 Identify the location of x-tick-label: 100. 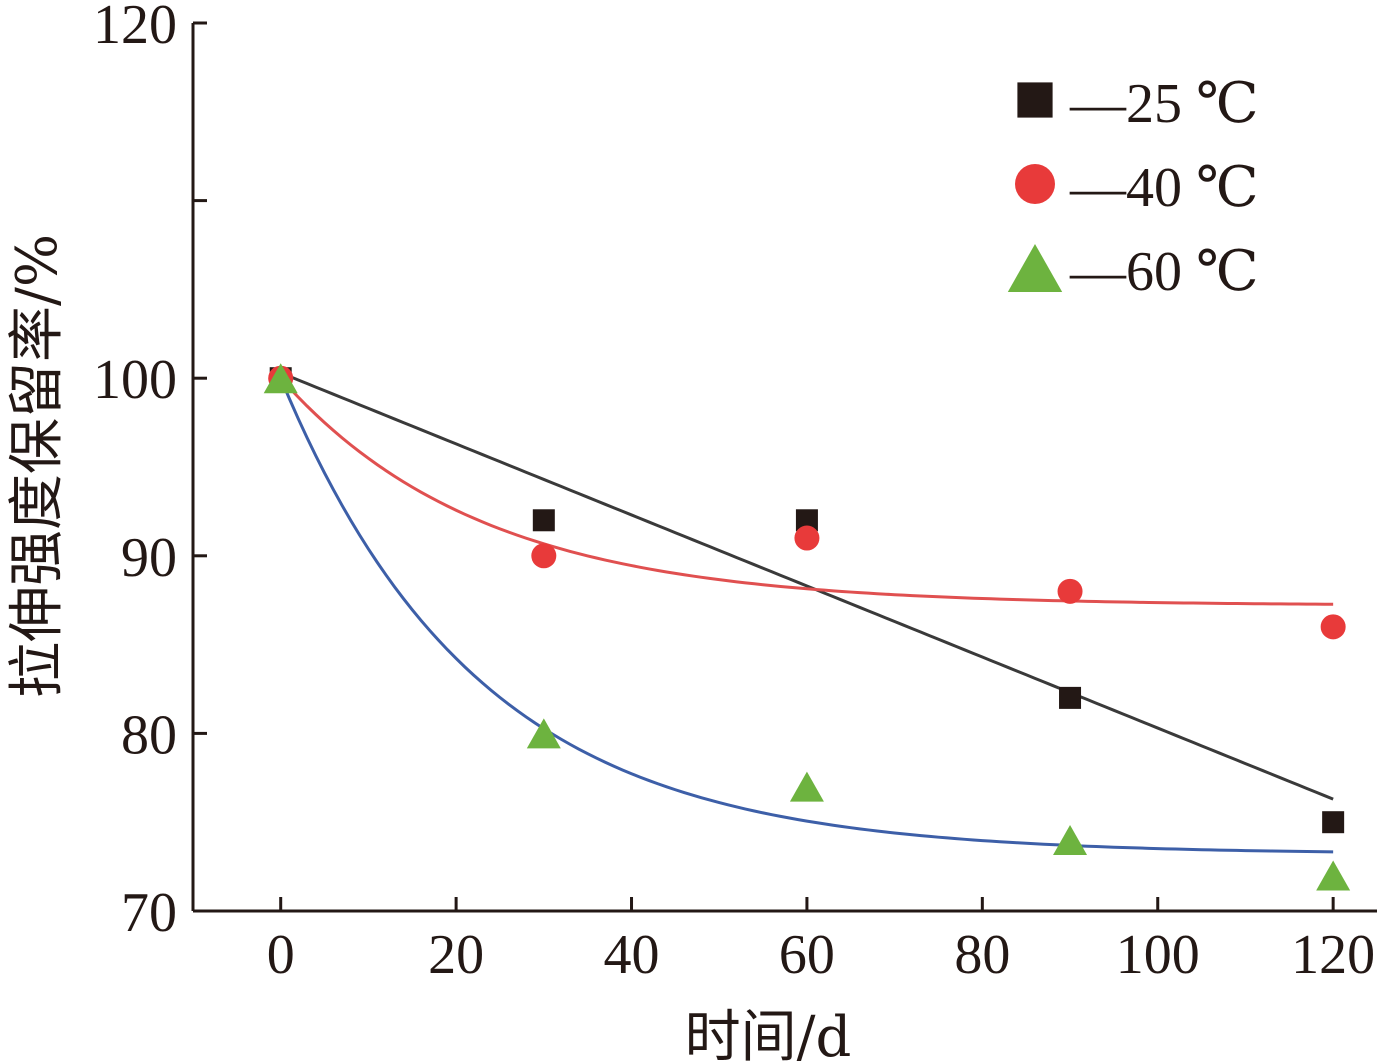
(1158, 955).